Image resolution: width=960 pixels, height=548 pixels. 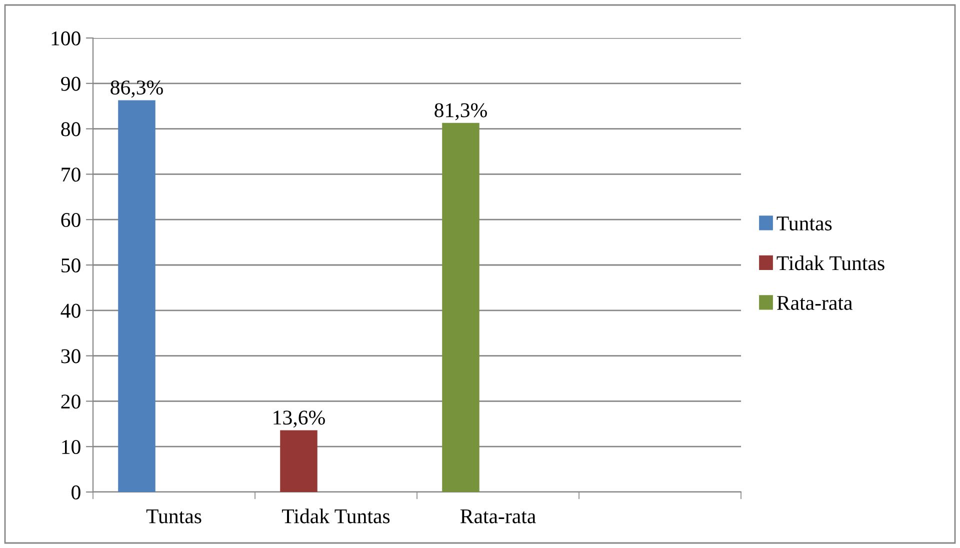 What do you see at coordinates (299, 419) in the screenshot?
I see `data-label: 13,6%` at bounding box center [299, 419].